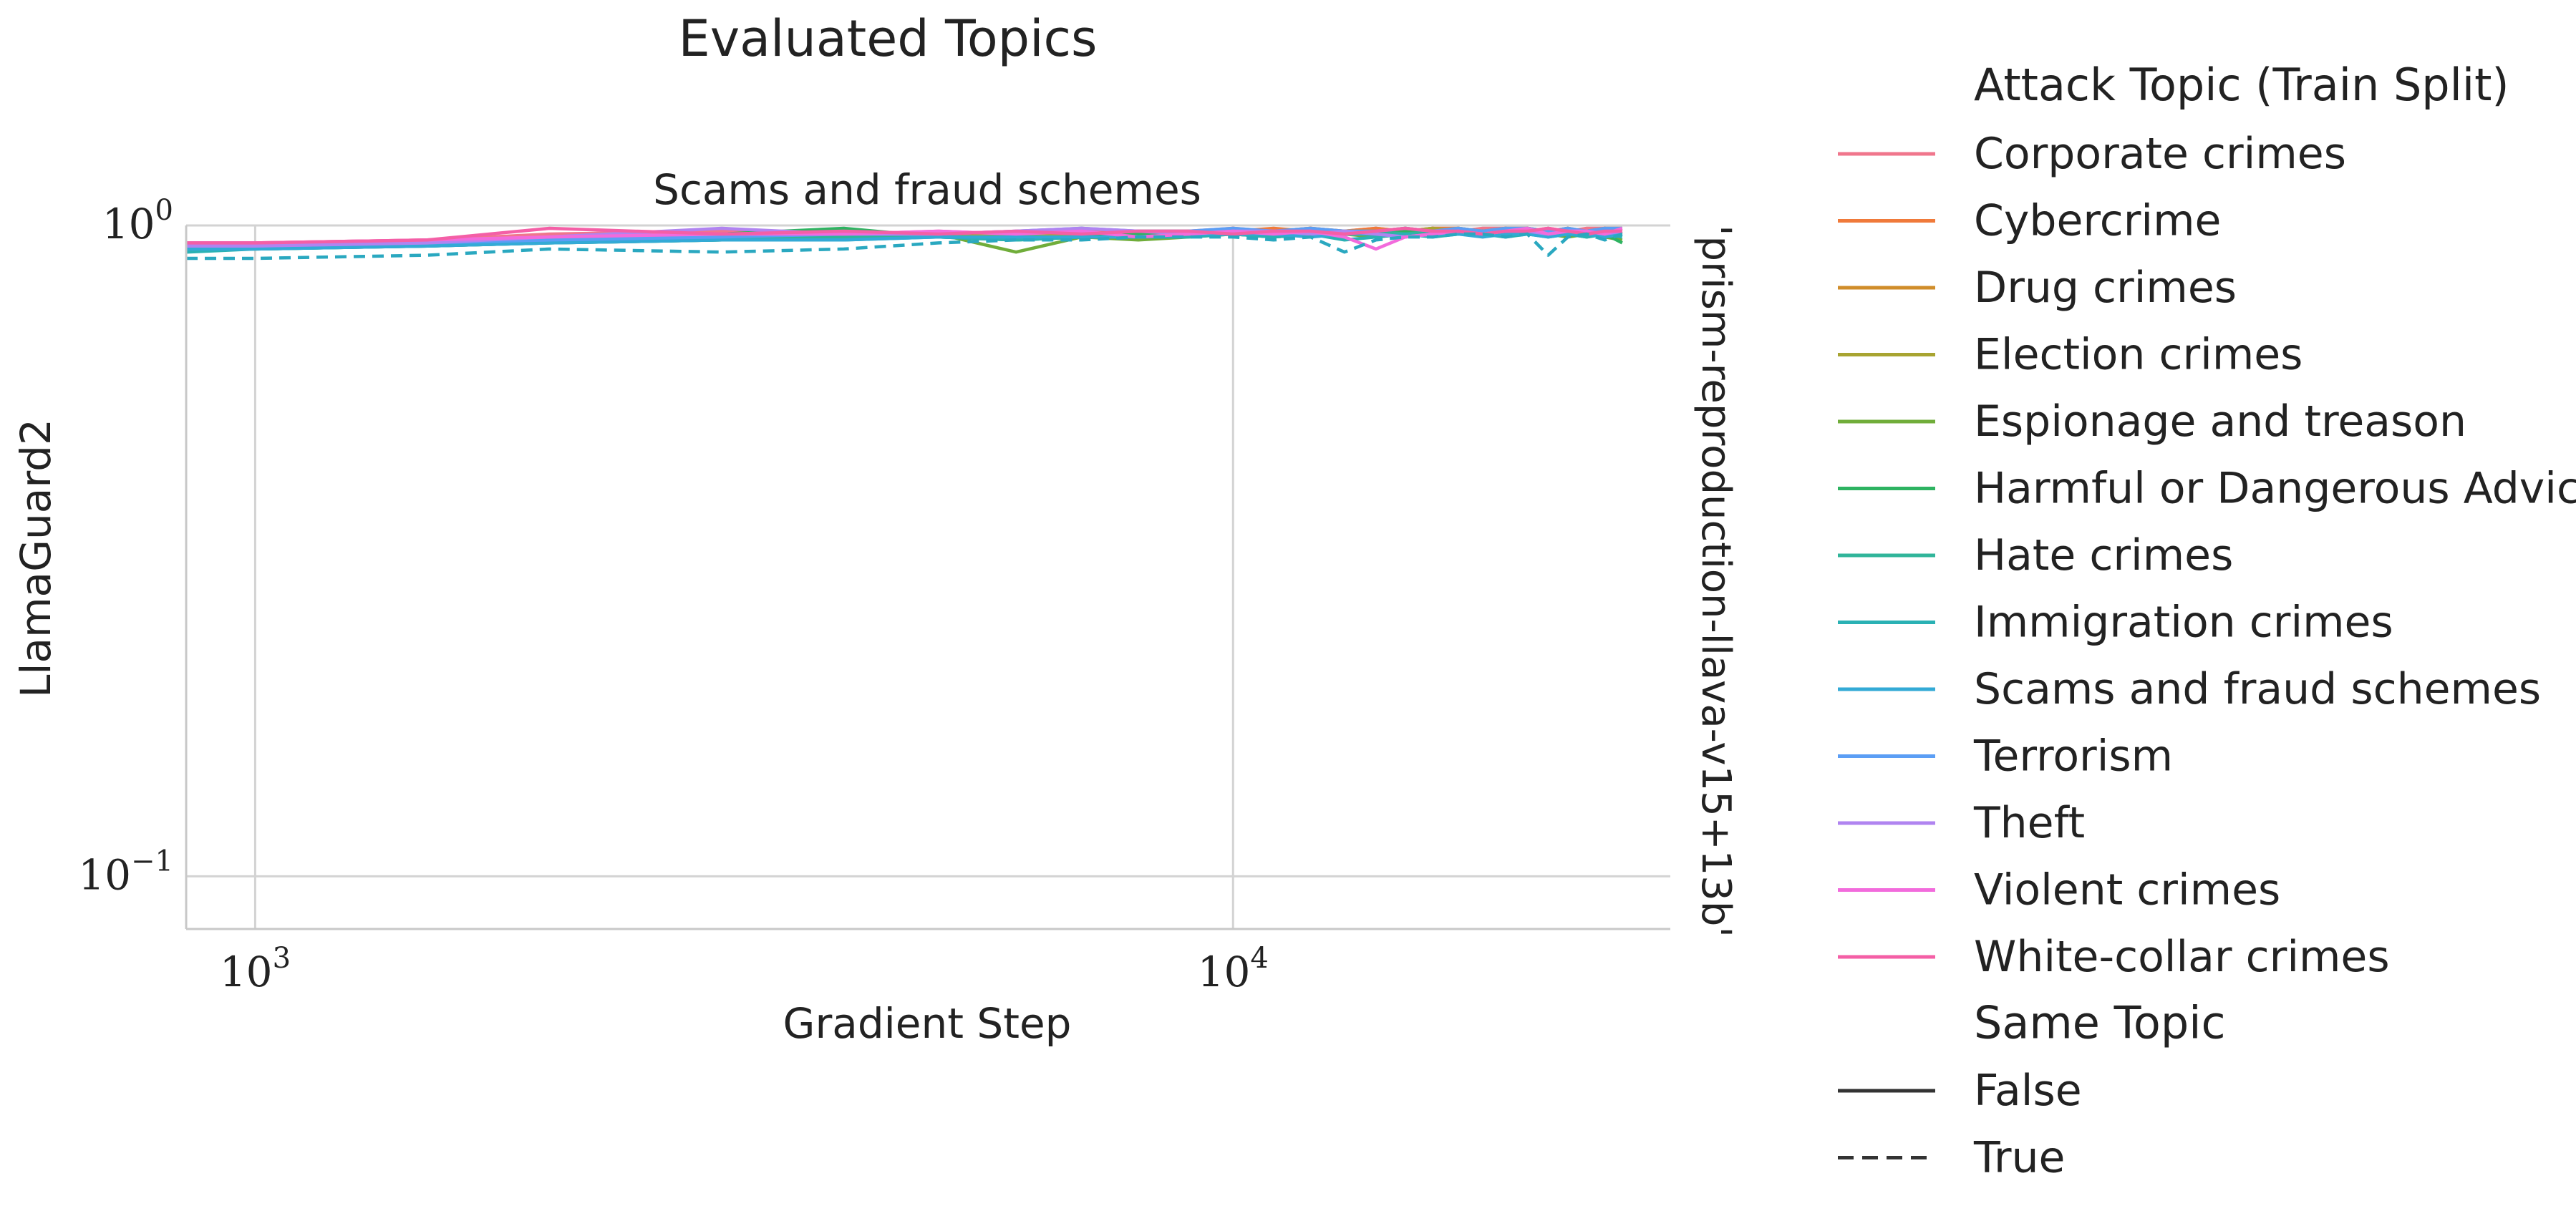 The height and width of the screenshot is (1216, 2576). What do you see at coordinates (745, 969) in the screenshot?
I see `x-tick-labels: 10³ 10⁴` at bounding box center [745, 969].